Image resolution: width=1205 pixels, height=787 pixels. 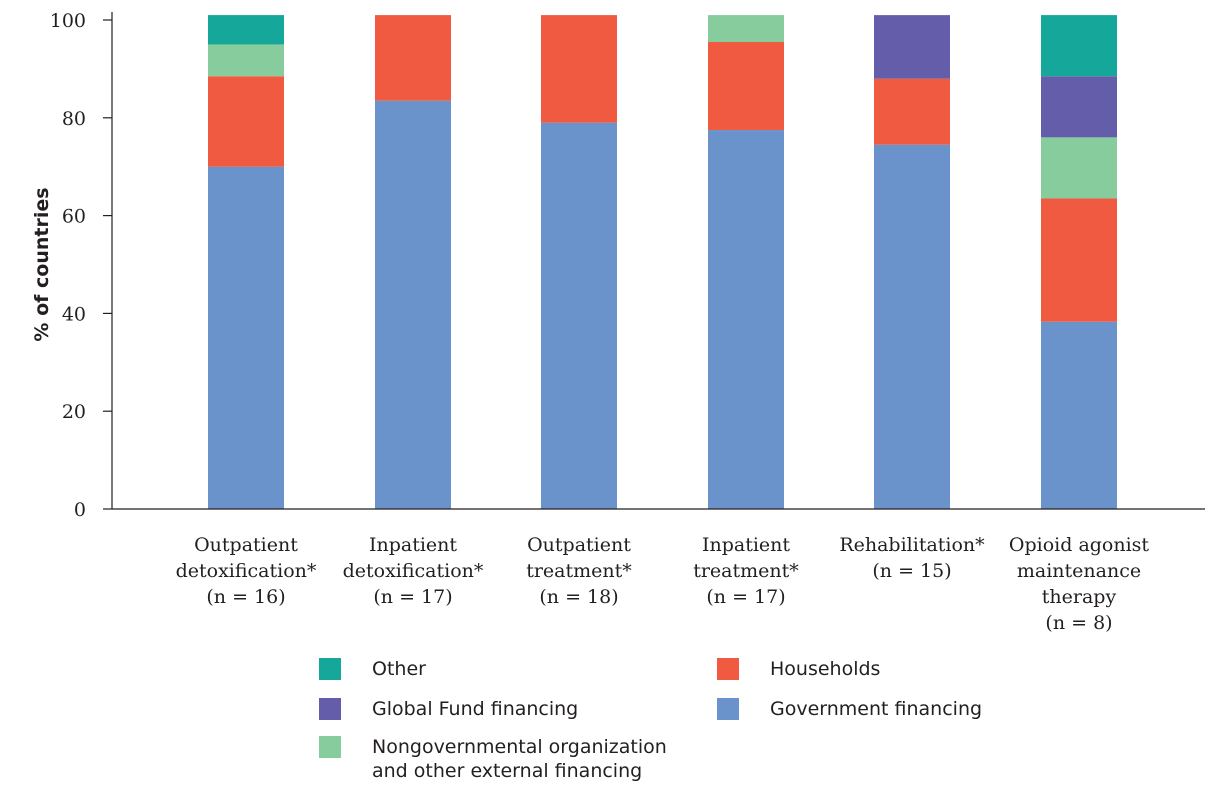 What do you see at coordinates (330, 709) in the screenshot?
I see `legend-swatch-global-fund` at bounding box center [330, 709].